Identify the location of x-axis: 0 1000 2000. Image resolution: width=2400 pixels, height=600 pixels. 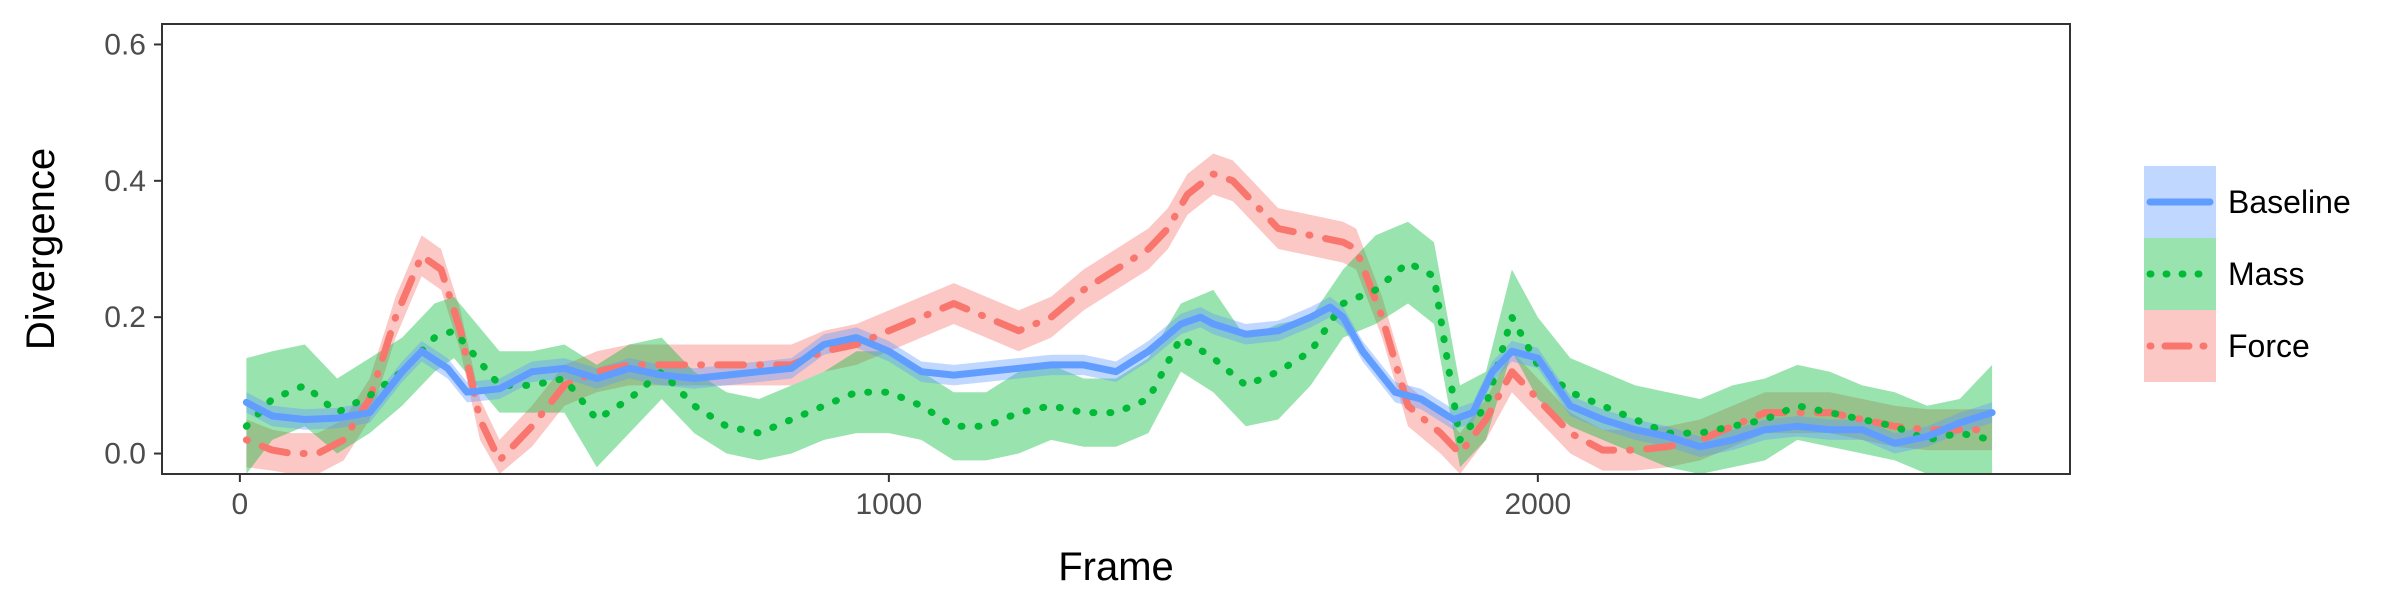
(901, 497).